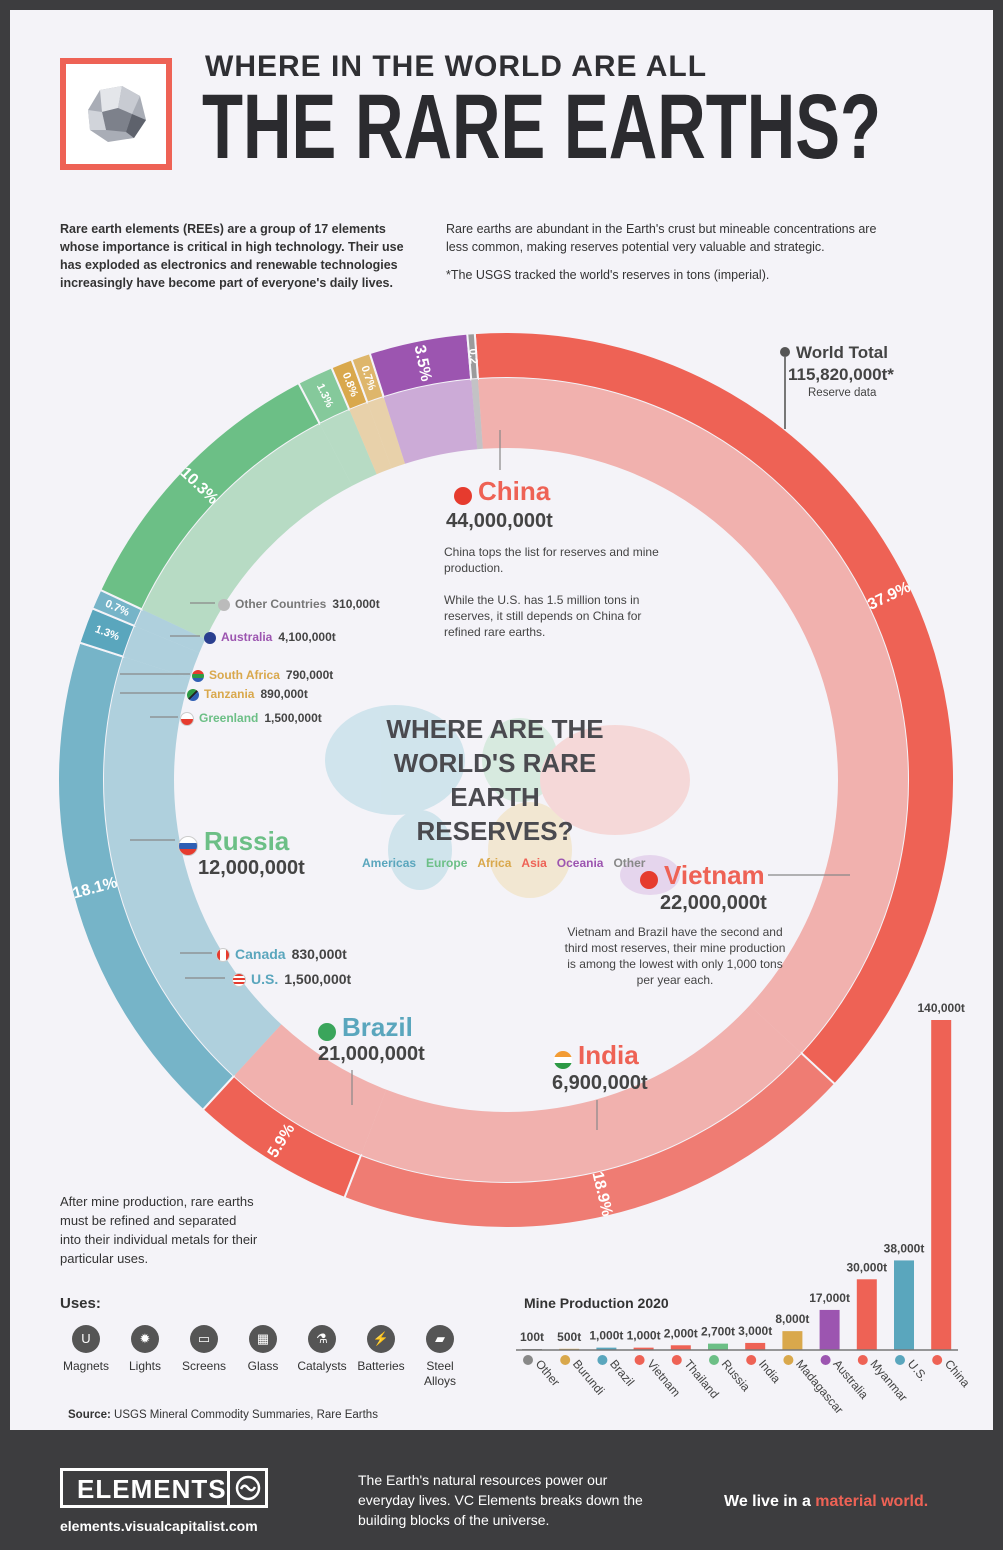 The width and height of the screenshot is (1003, 1550). What do you see at coordinates (548, 1373) in the screenshot?
I see `bar-category-other: Other` at bounding box center [548, 1373].